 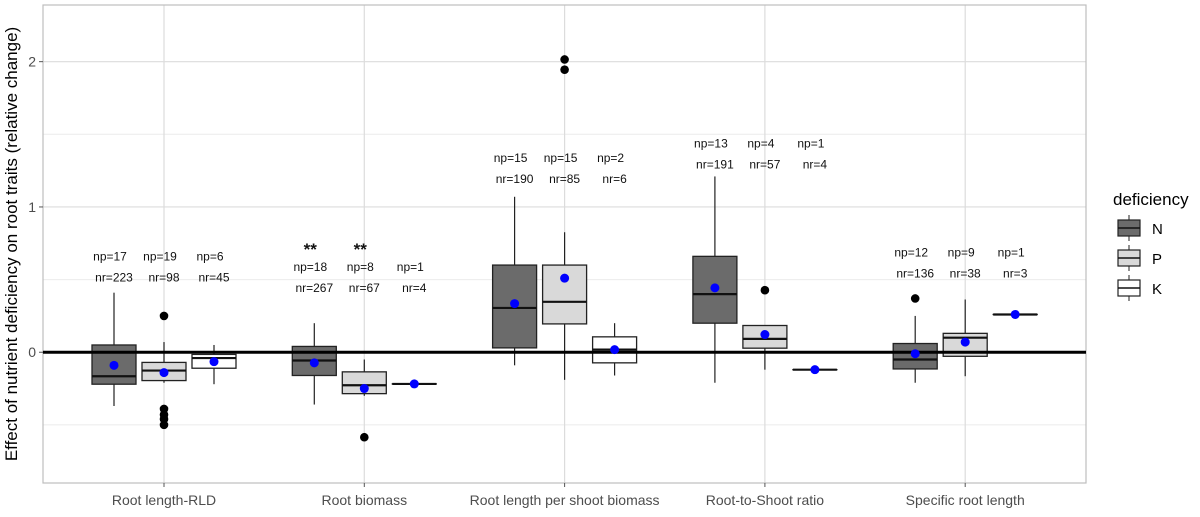 I want to click on x-tick-label: Root-to-Shoot ratio, so click(x=765, y=500).